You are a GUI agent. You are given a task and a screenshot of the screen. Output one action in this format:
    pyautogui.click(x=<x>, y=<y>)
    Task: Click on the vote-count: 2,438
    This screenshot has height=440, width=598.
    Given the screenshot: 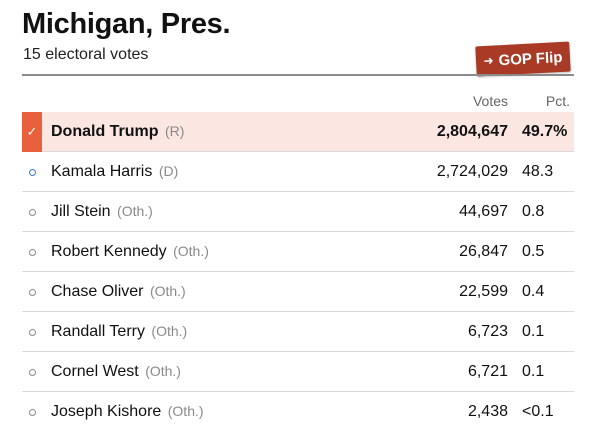 What is the action you would take?
    pyautogui.click(x=487, y=411)
    